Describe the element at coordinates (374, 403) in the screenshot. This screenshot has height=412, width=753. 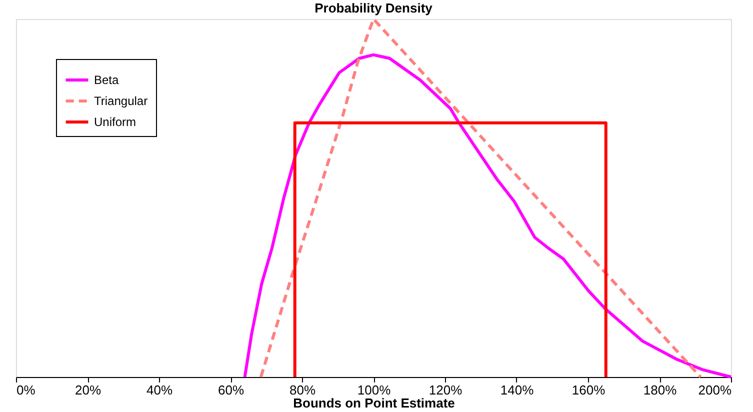
I see `x-axis-title: Bounds on Point Estimate` at that location.